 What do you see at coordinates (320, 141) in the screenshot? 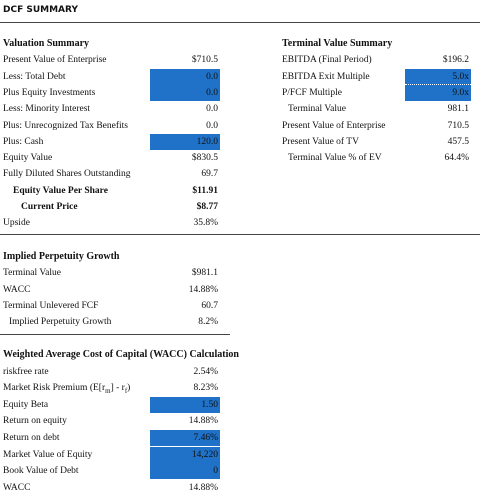
I see `row-label: Present Value of TV` at bounding box center [320, 141].